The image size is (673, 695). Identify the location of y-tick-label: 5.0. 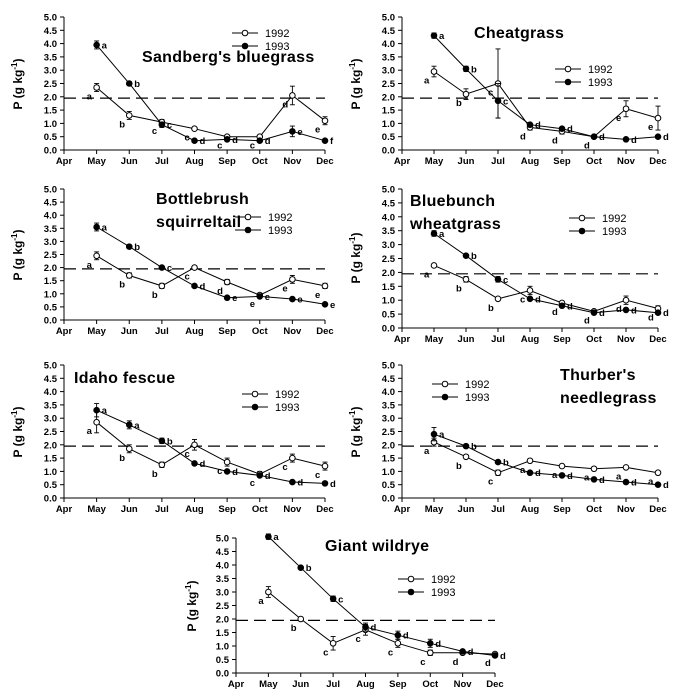
(50, 190).